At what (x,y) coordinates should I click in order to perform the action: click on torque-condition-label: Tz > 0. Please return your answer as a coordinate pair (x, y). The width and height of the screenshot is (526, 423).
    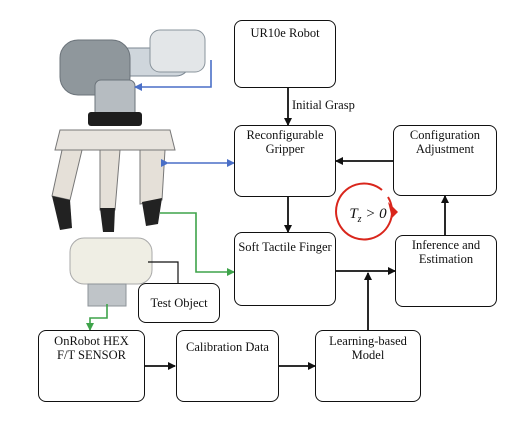
    Looking at the image, I should click on (368, 216).